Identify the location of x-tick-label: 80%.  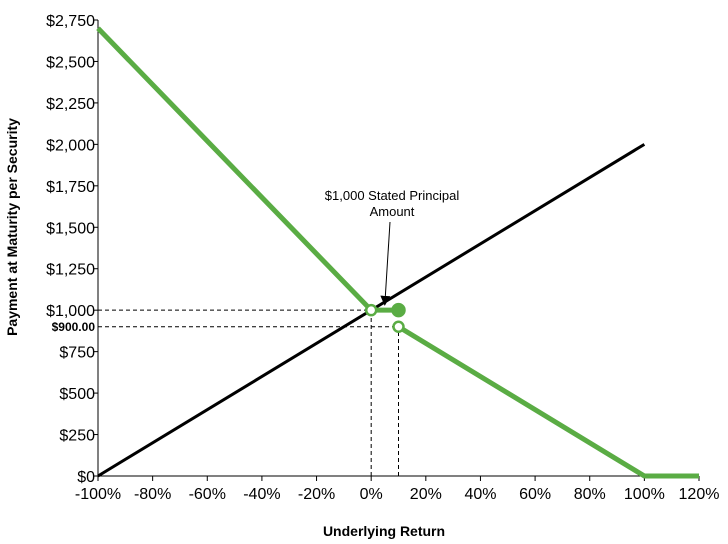
(590, 494).